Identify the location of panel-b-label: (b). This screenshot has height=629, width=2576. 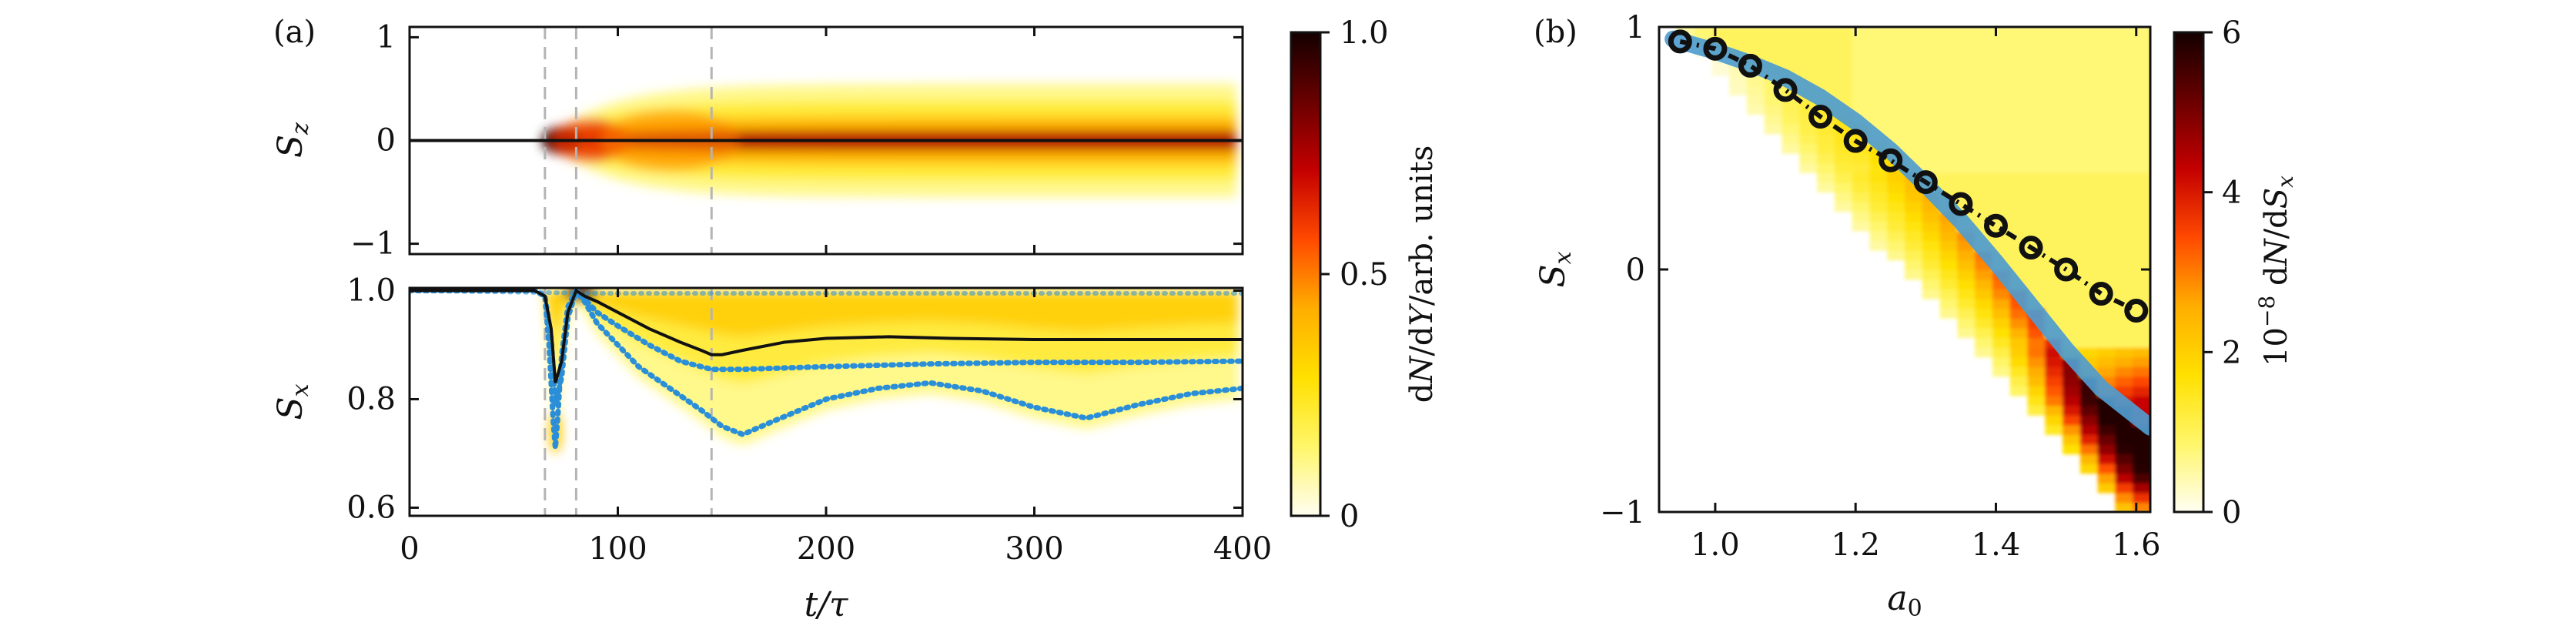
(1556, 32).